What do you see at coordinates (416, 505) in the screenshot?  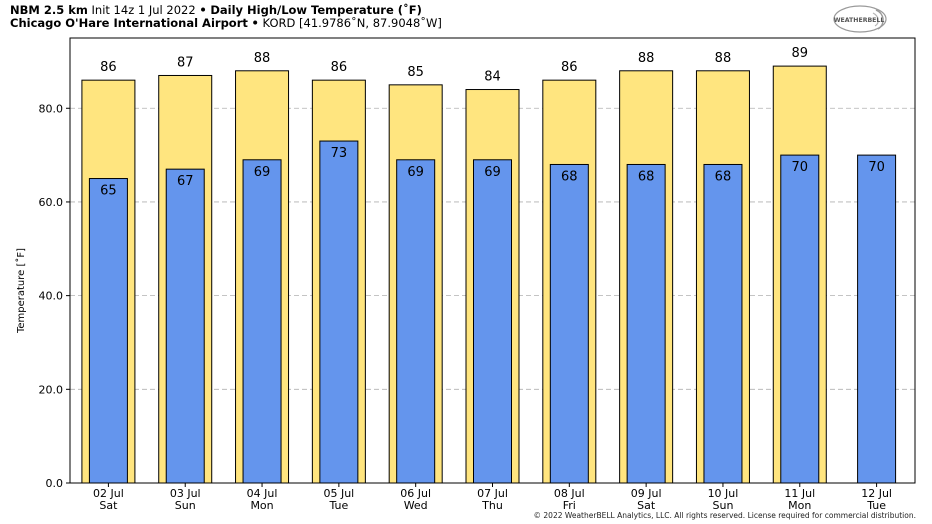 I see `x-tick-day: Wed` at bounding box center [416, 505].